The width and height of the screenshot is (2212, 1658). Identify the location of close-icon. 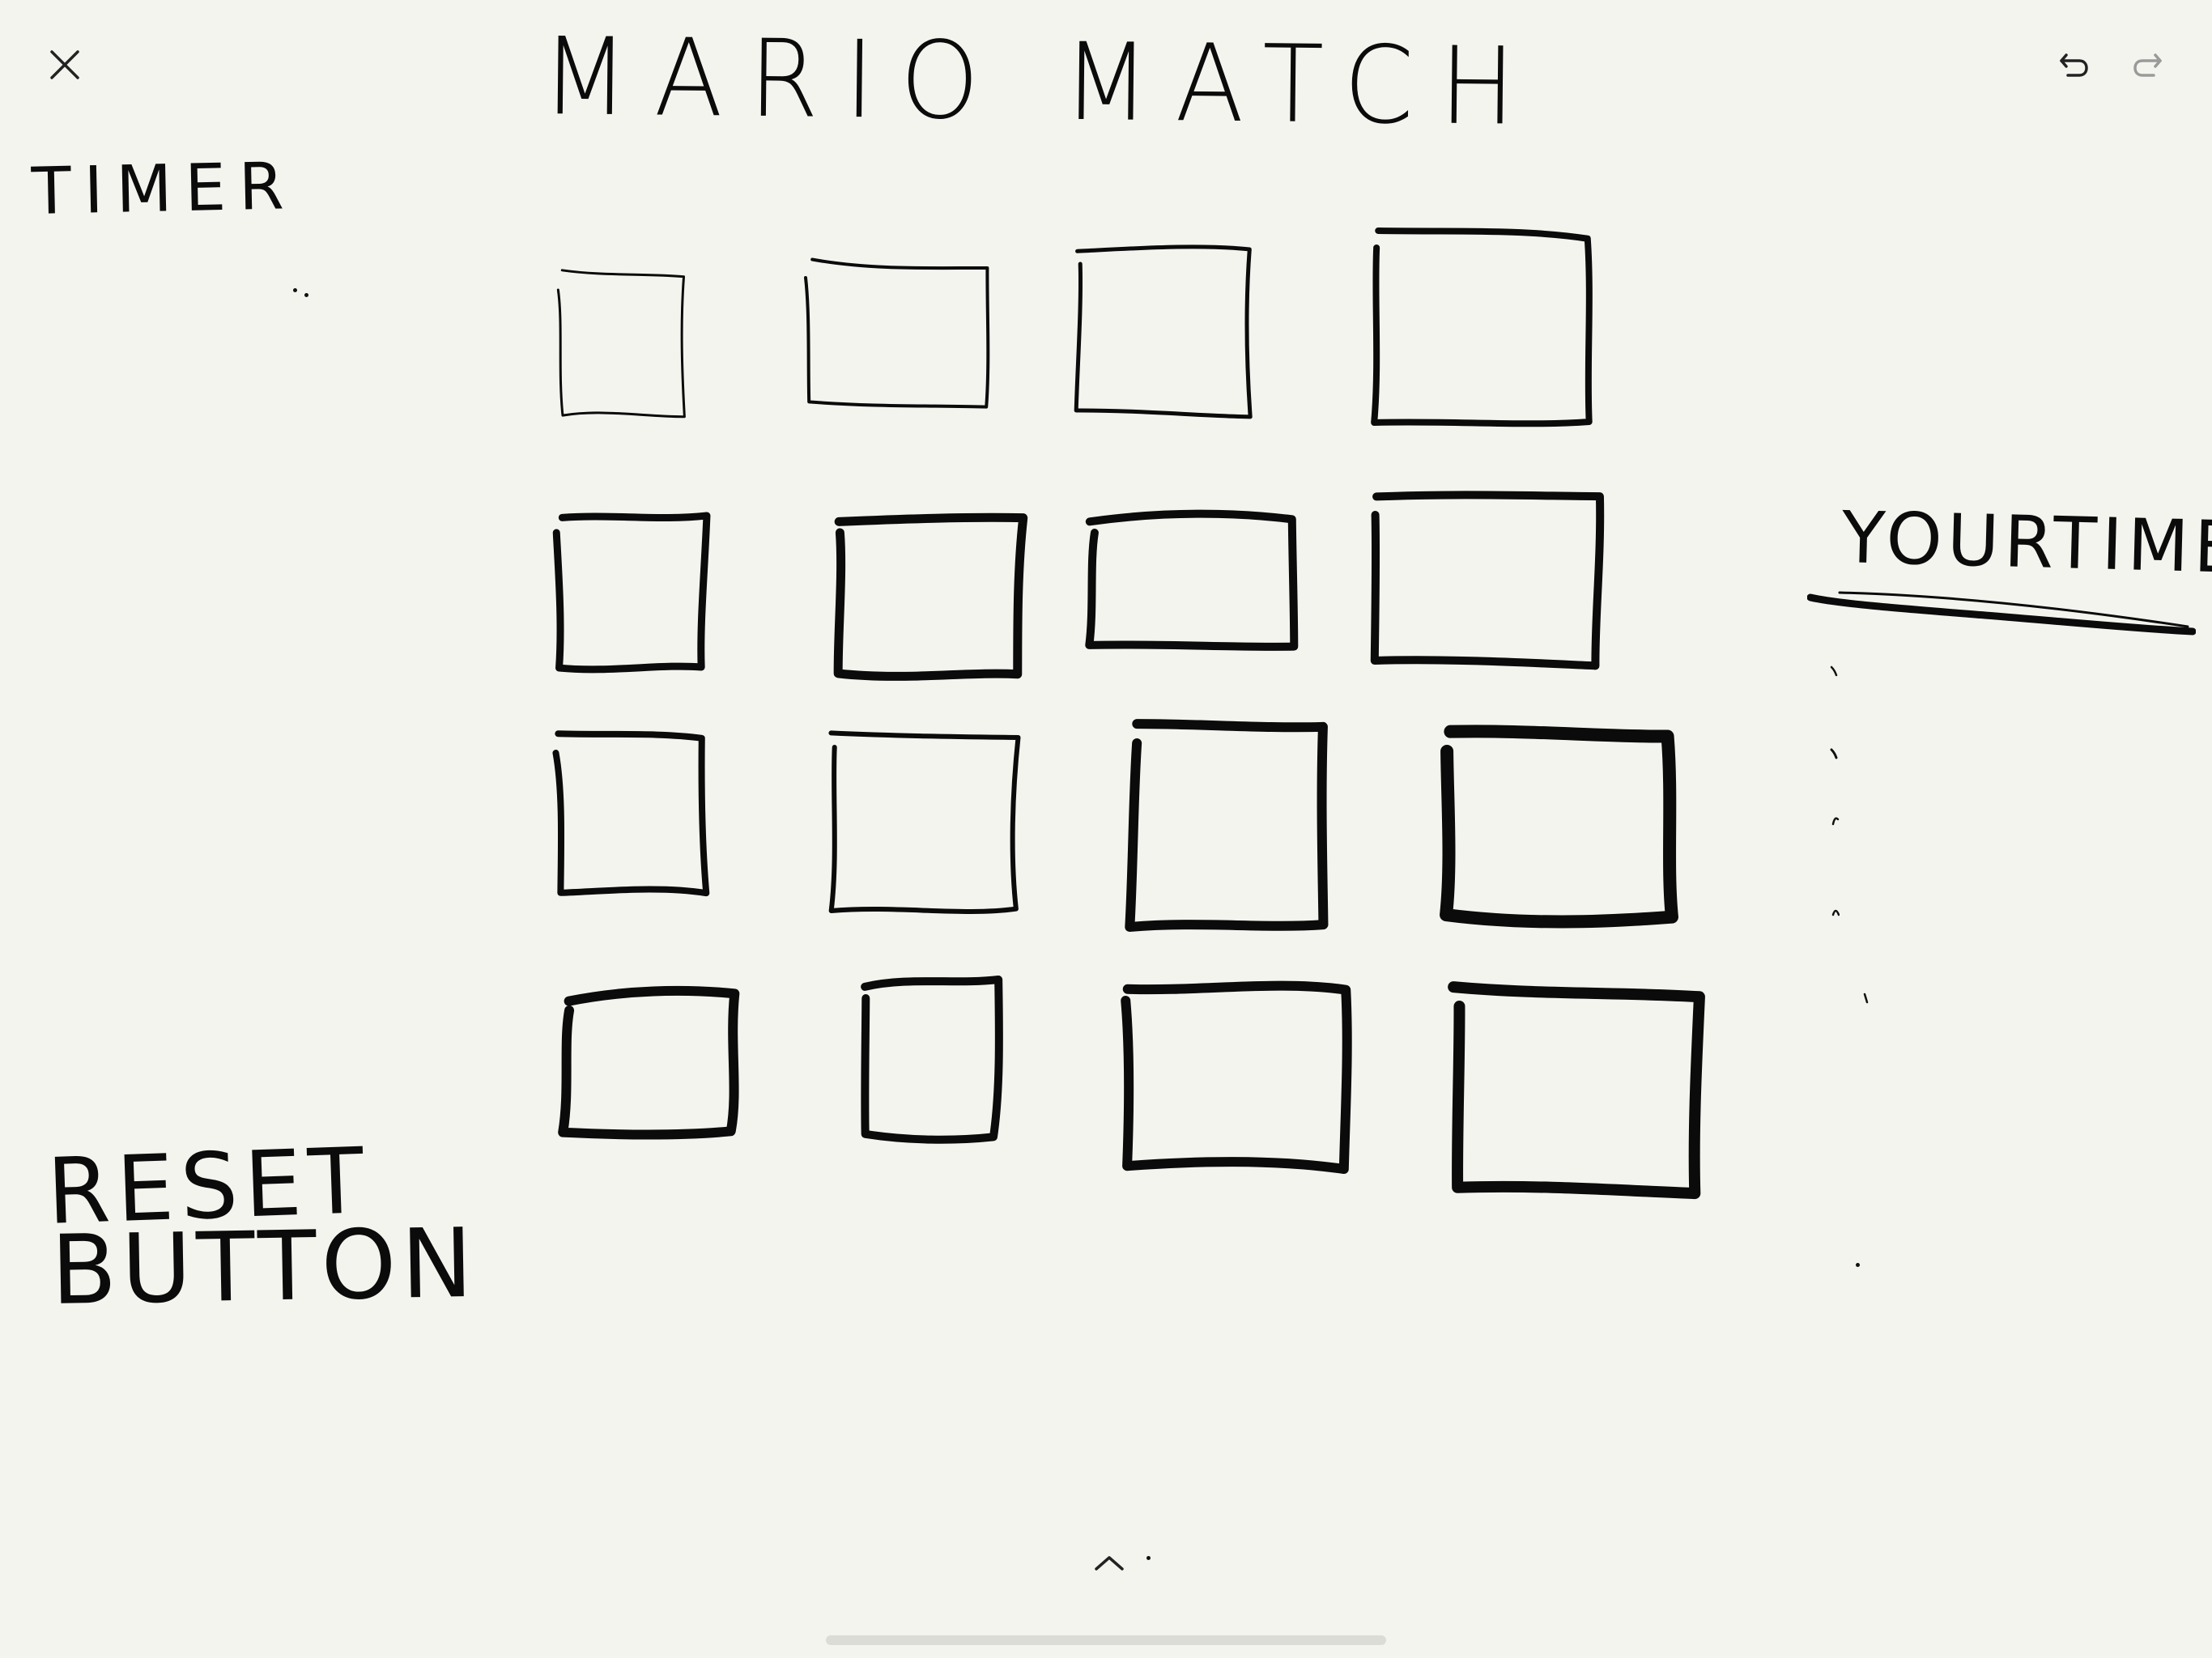
(64, 64).